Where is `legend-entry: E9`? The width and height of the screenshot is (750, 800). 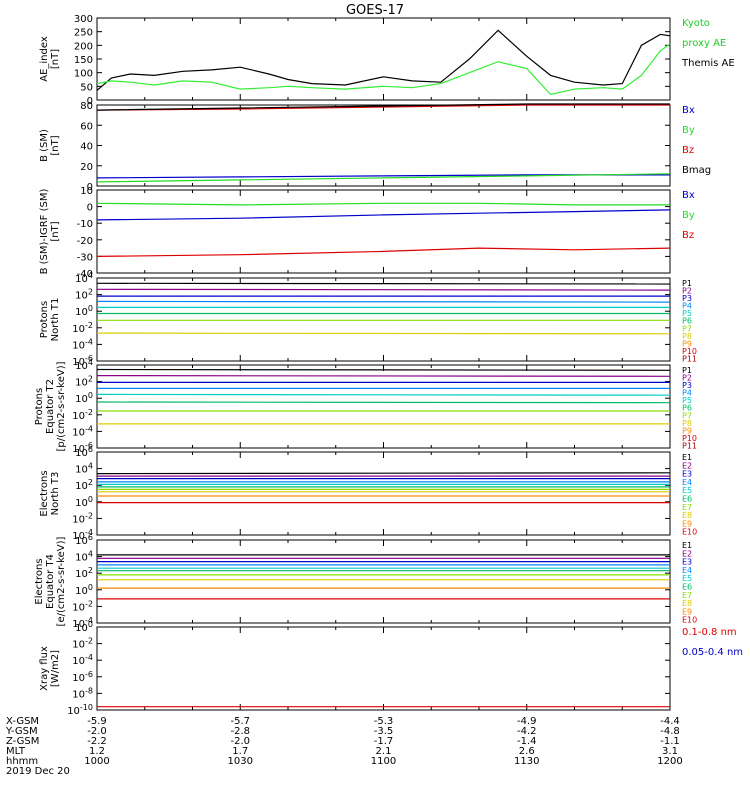
legend-entry: E9 is located at coordinates (687, 611).